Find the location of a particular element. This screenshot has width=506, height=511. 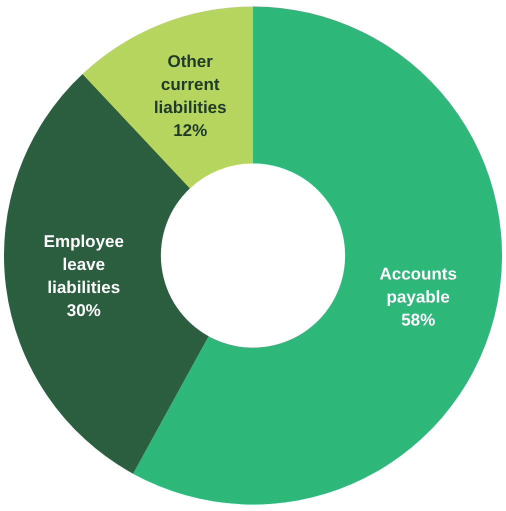

data-label: 30% is located at coordinates (83, 310).